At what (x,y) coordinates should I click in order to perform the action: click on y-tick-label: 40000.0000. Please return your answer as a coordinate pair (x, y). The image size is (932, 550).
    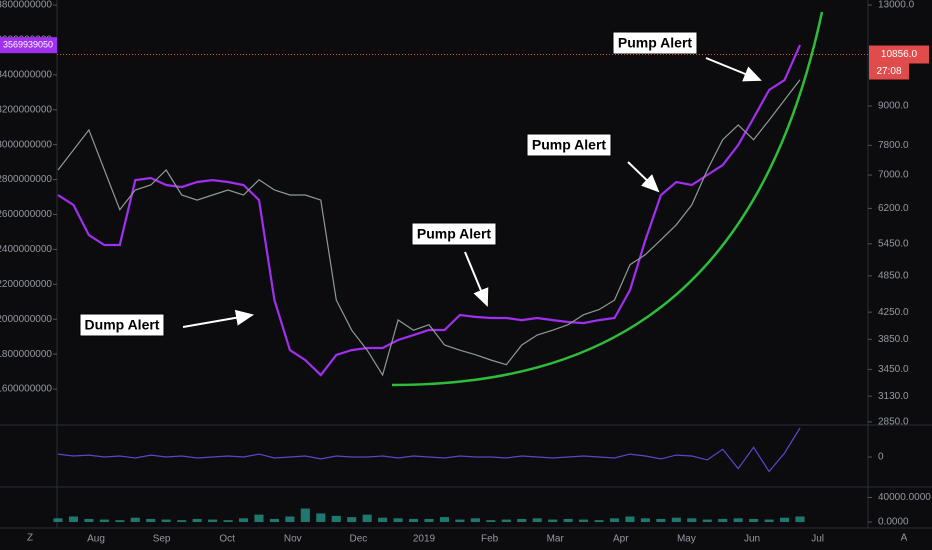
    Looking at the image, I should click on (904, 497).